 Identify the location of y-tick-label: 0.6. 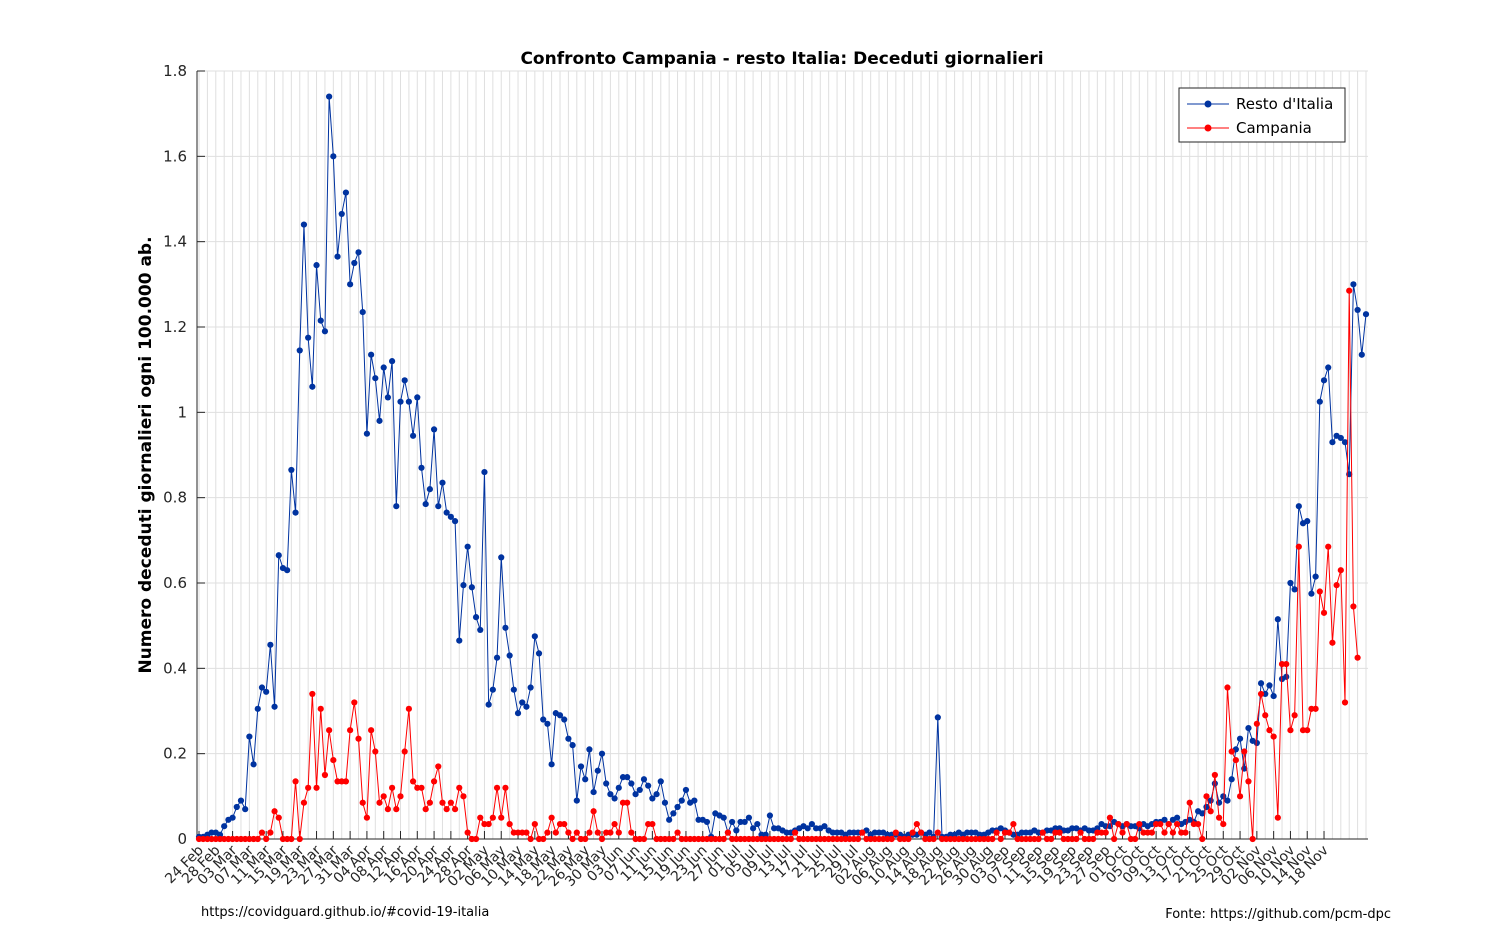
(175, 583).